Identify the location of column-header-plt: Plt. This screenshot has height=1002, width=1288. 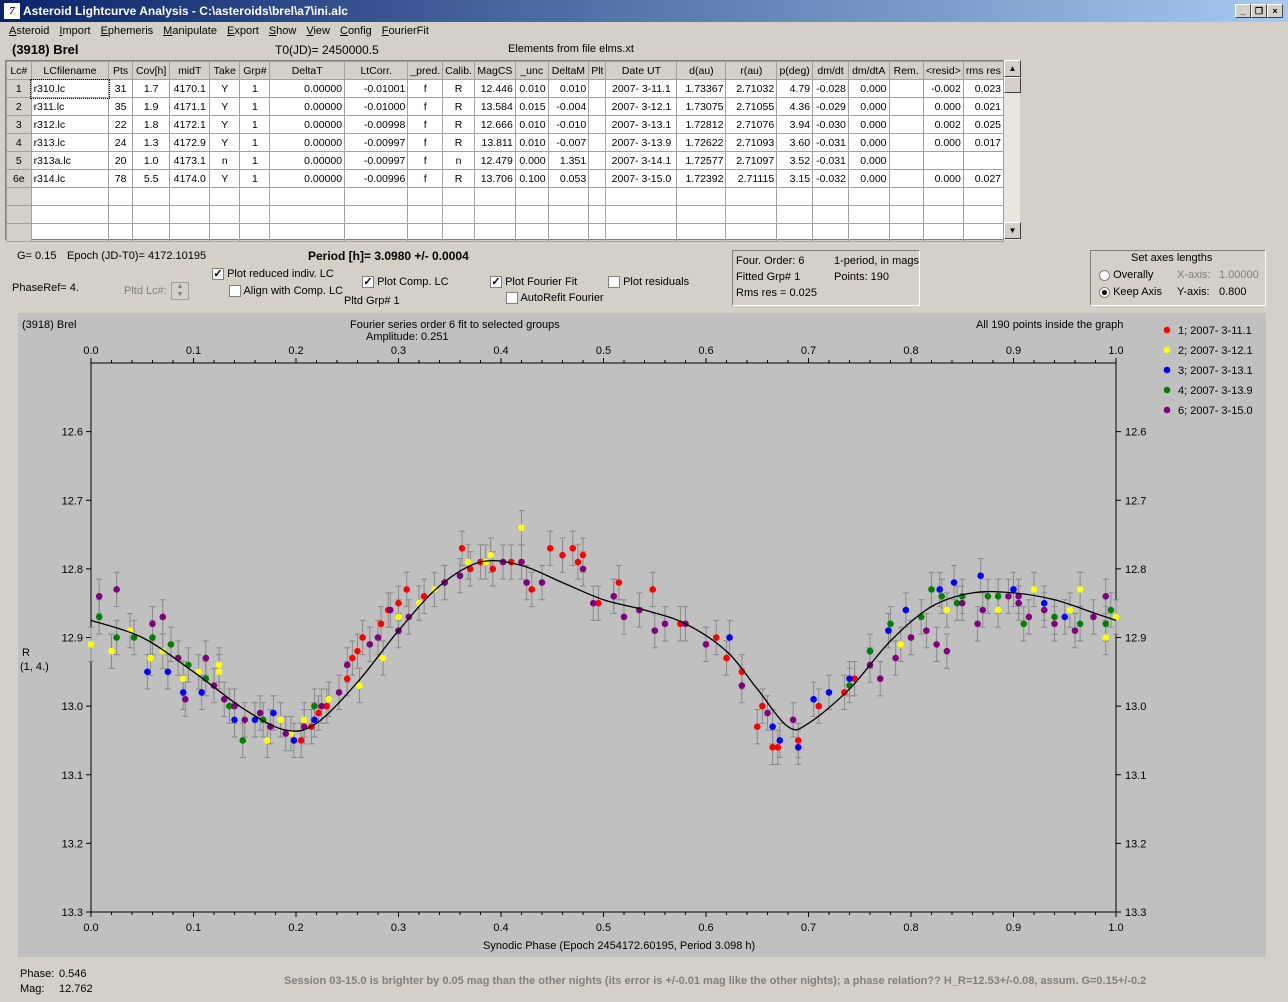
(597, 70).